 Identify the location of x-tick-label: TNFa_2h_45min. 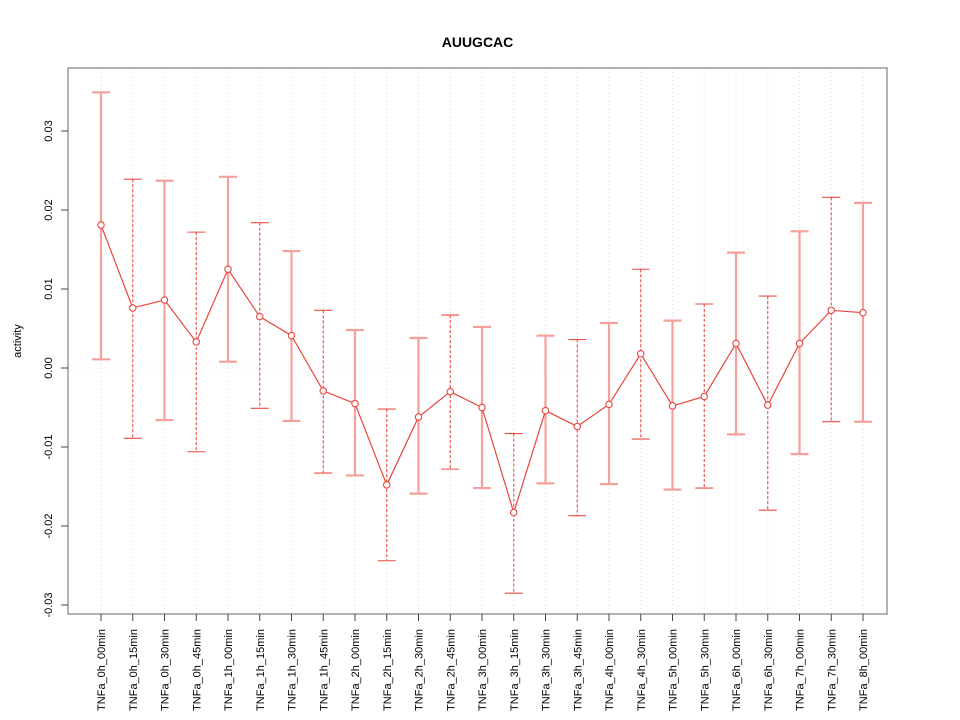
(451, 670).